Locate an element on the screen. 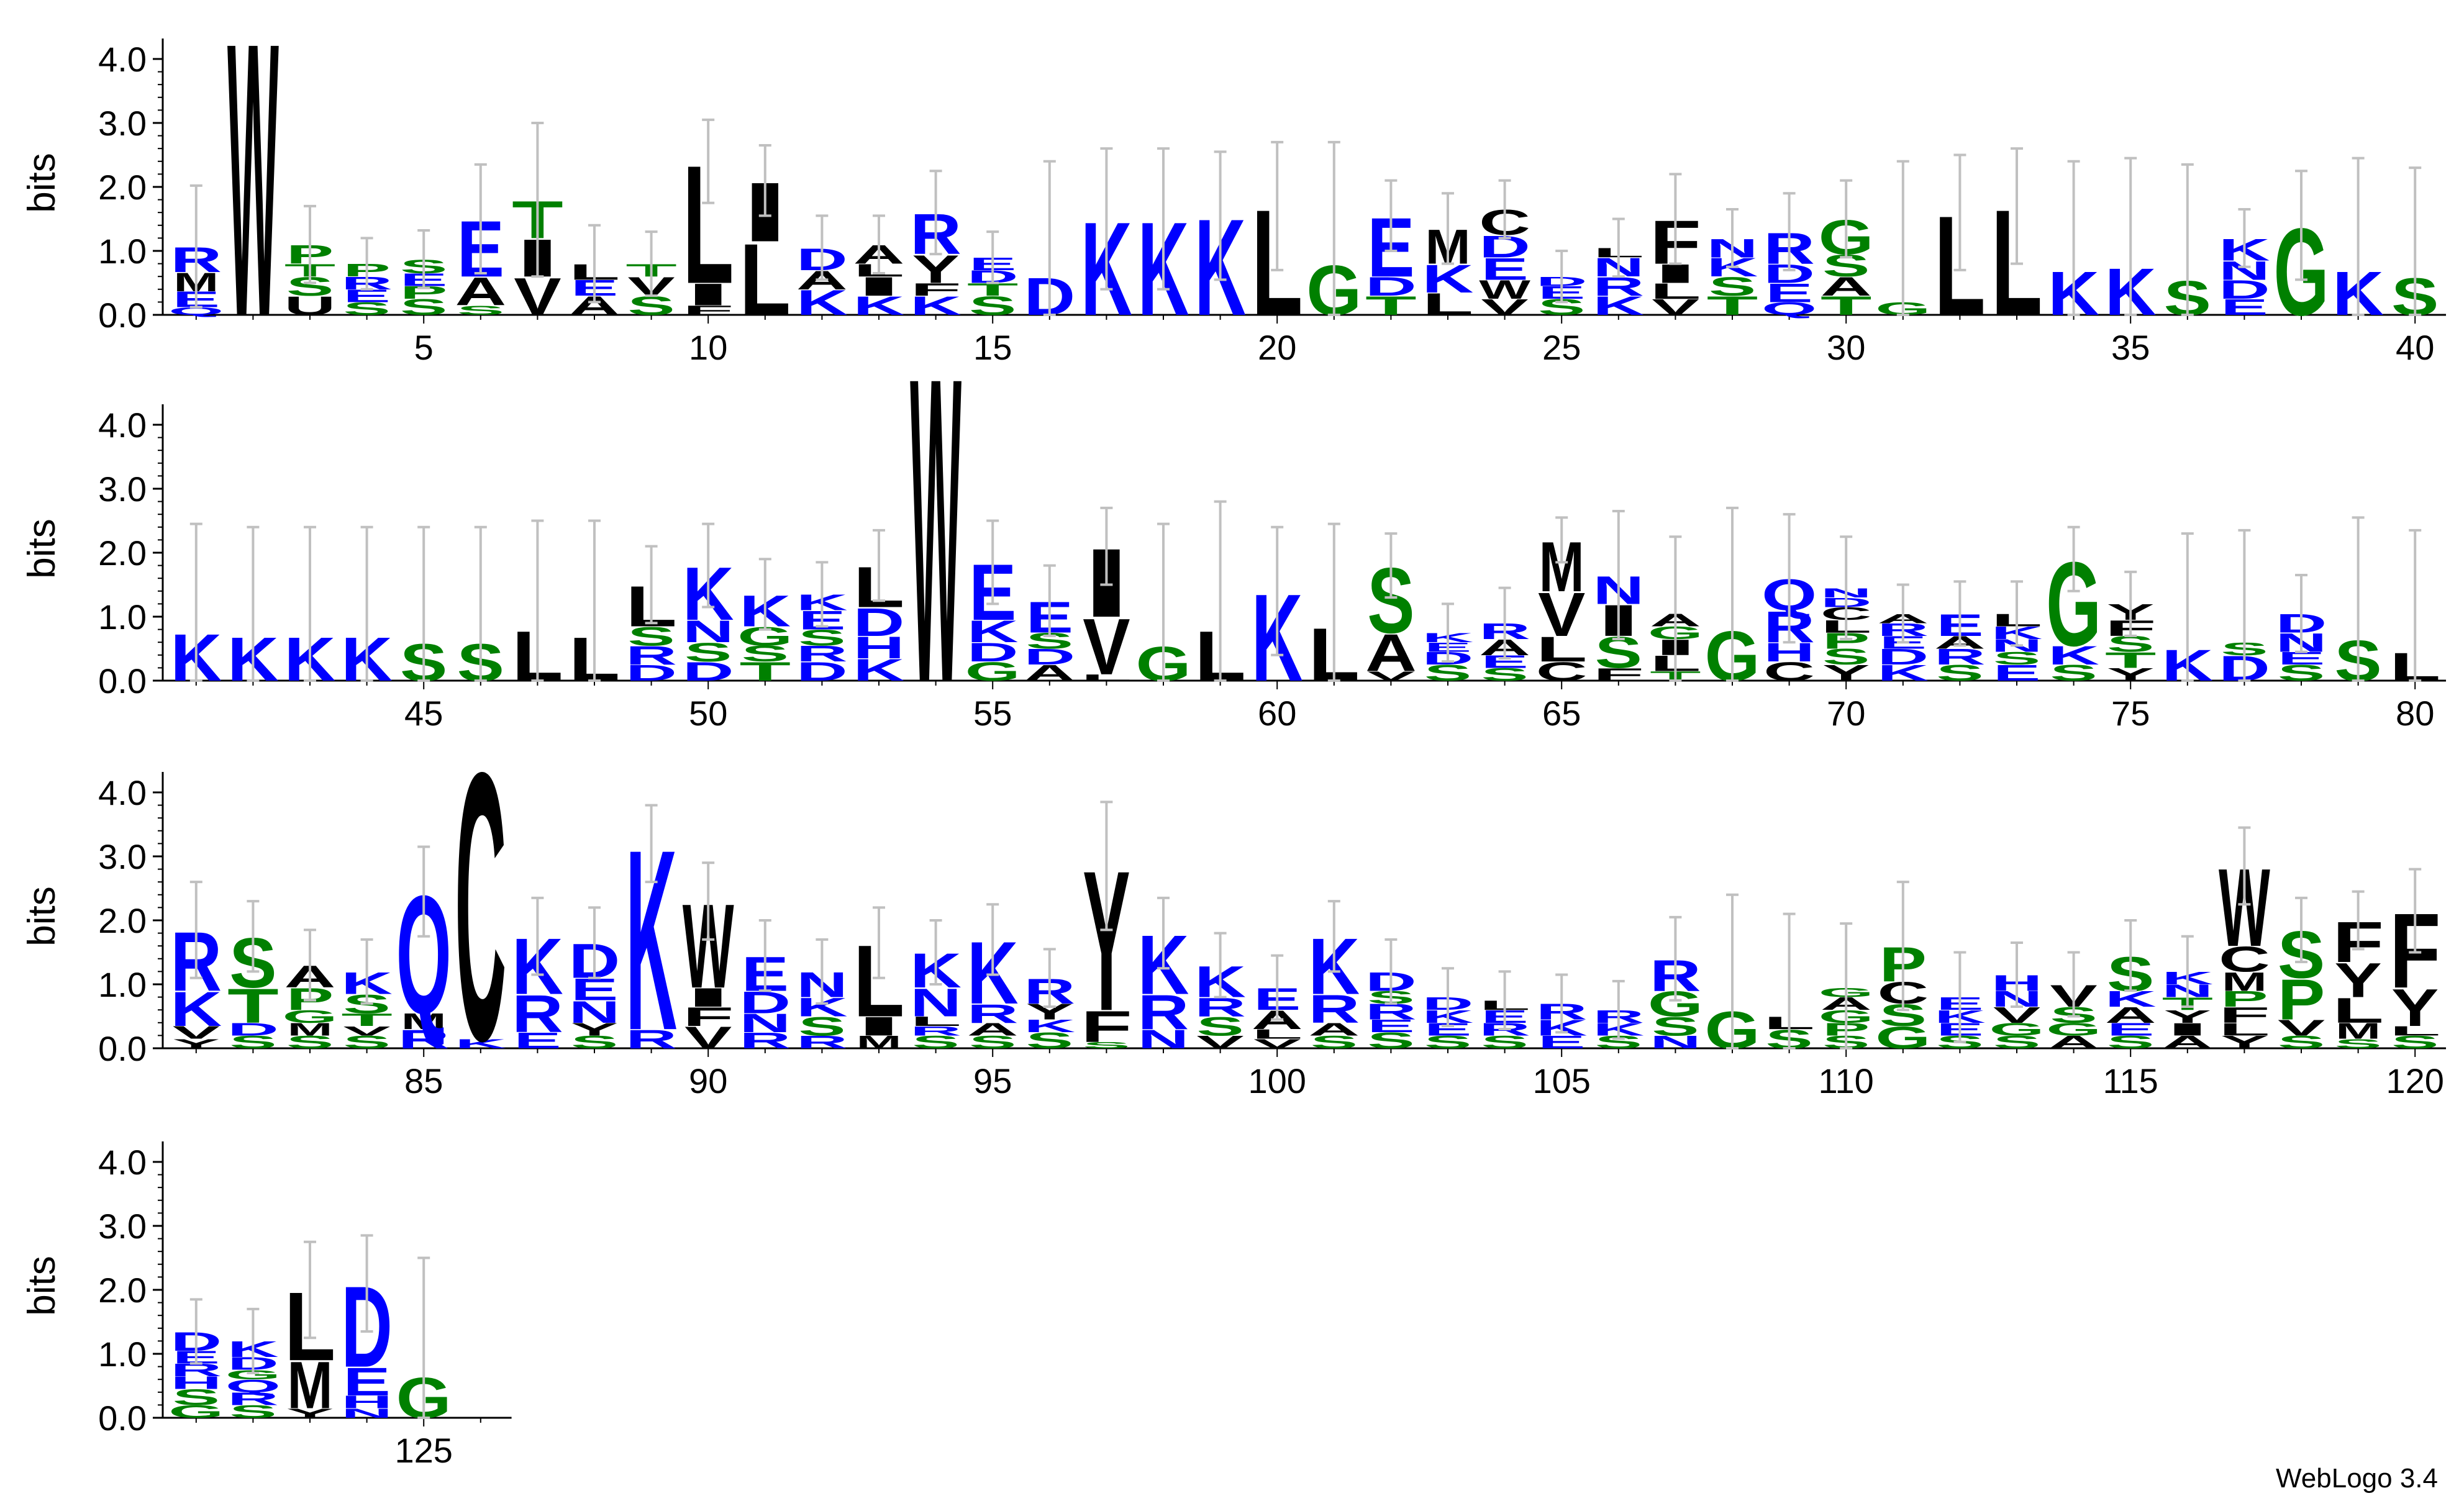 The height and width of the screenshot is (1501, 2464). x-tick-label: 25 is located at coordinates (1562, 347).